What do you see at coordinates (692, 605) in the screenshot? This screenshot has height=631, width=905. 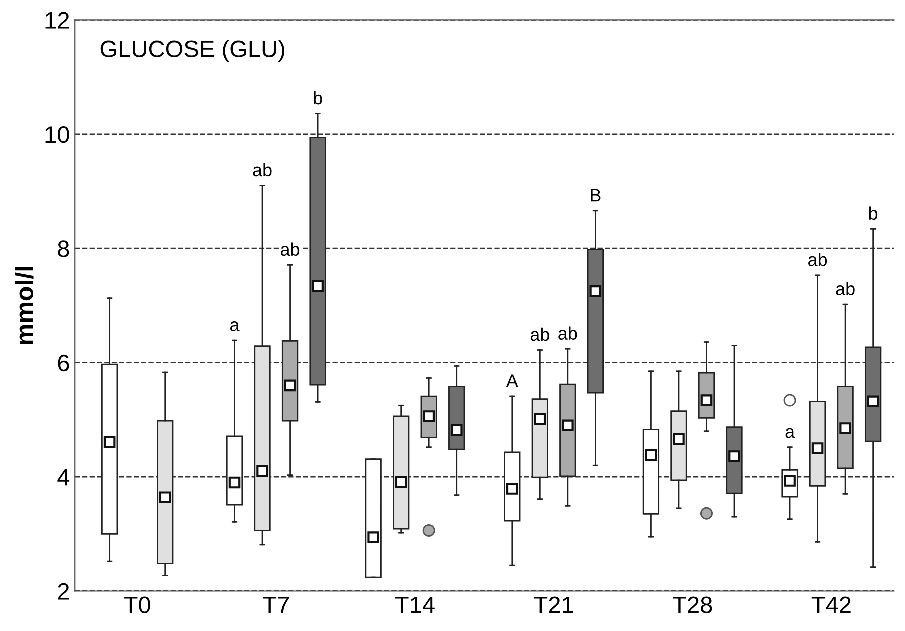 I see `x-tick-label: T28` at bounding box center [692, 605].